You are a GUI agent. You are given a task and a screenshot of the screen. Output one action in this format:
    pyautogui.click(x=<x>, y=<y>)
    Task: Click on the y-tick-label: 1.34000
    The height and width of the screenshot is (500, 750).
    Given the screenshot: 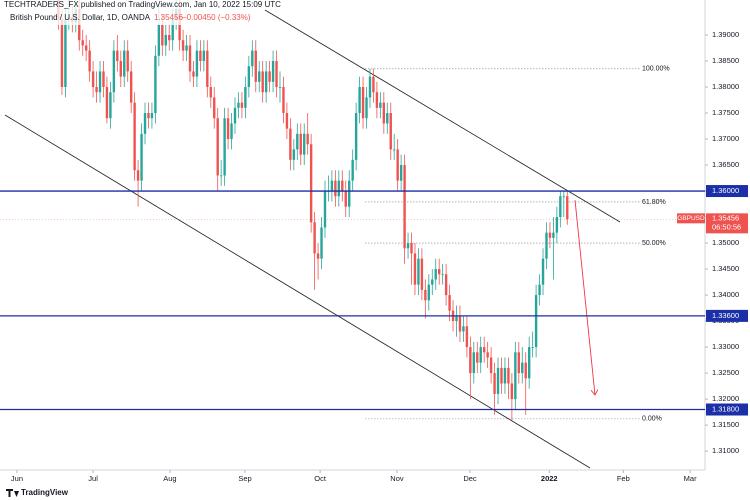 What is the action you would take?
    pyautogui.click(x=725, y=294)
    